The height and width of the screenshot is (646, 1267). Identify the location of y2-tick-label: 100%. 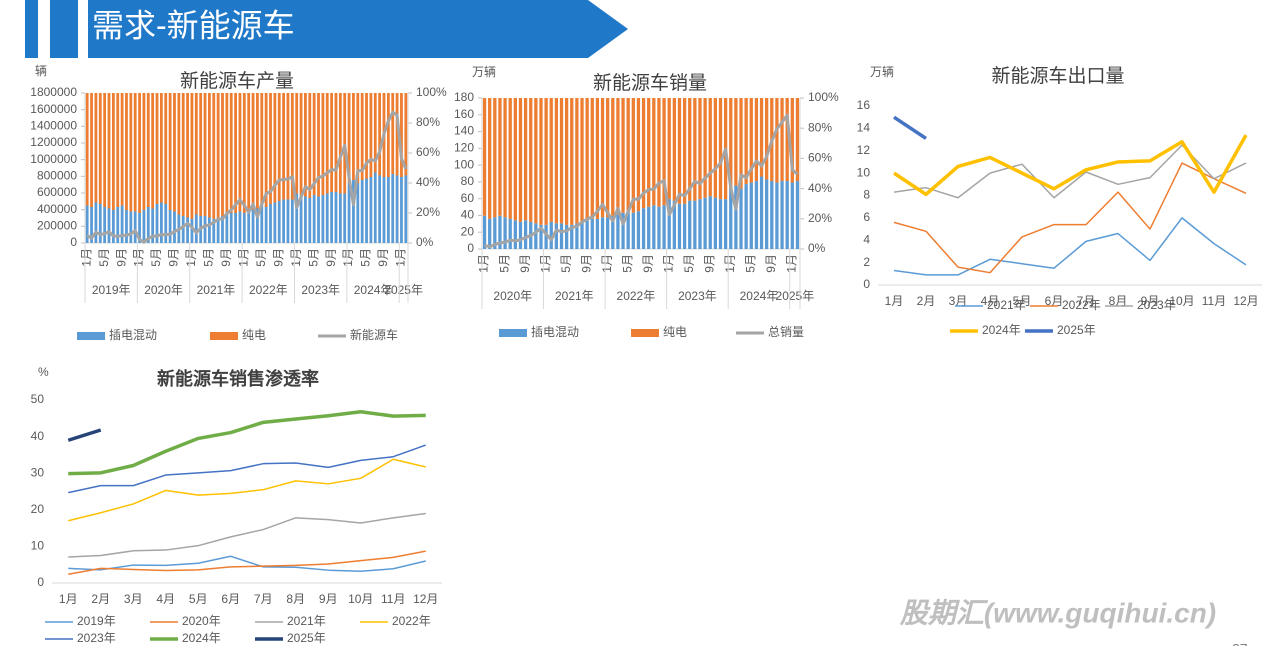
(823, 97).